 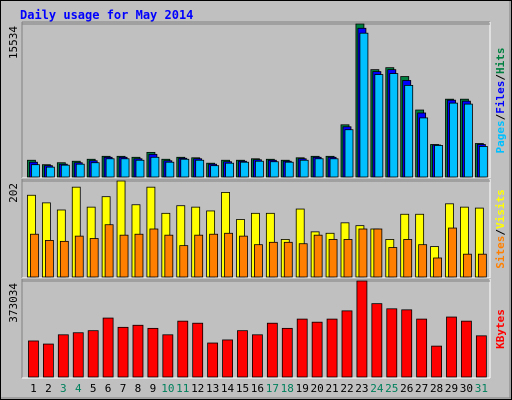 What do you see at coordinates (48, 388) in the screenshot?
I see `x-tick-label: 2` at bounding box center [48, 388].